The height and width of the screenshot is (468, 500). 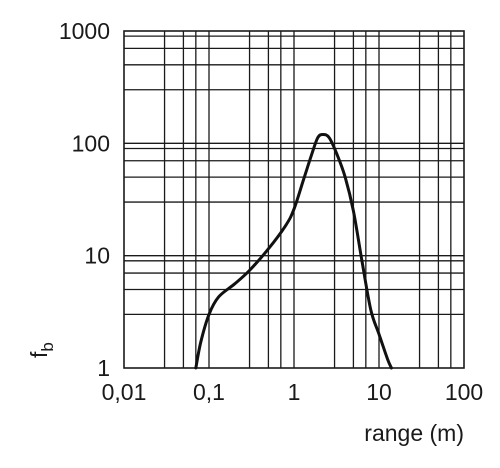 What do you see at coordinates (91, 143) in the screenshot?
I see `y-tick-label: 100` at bounding box center [91, 143].